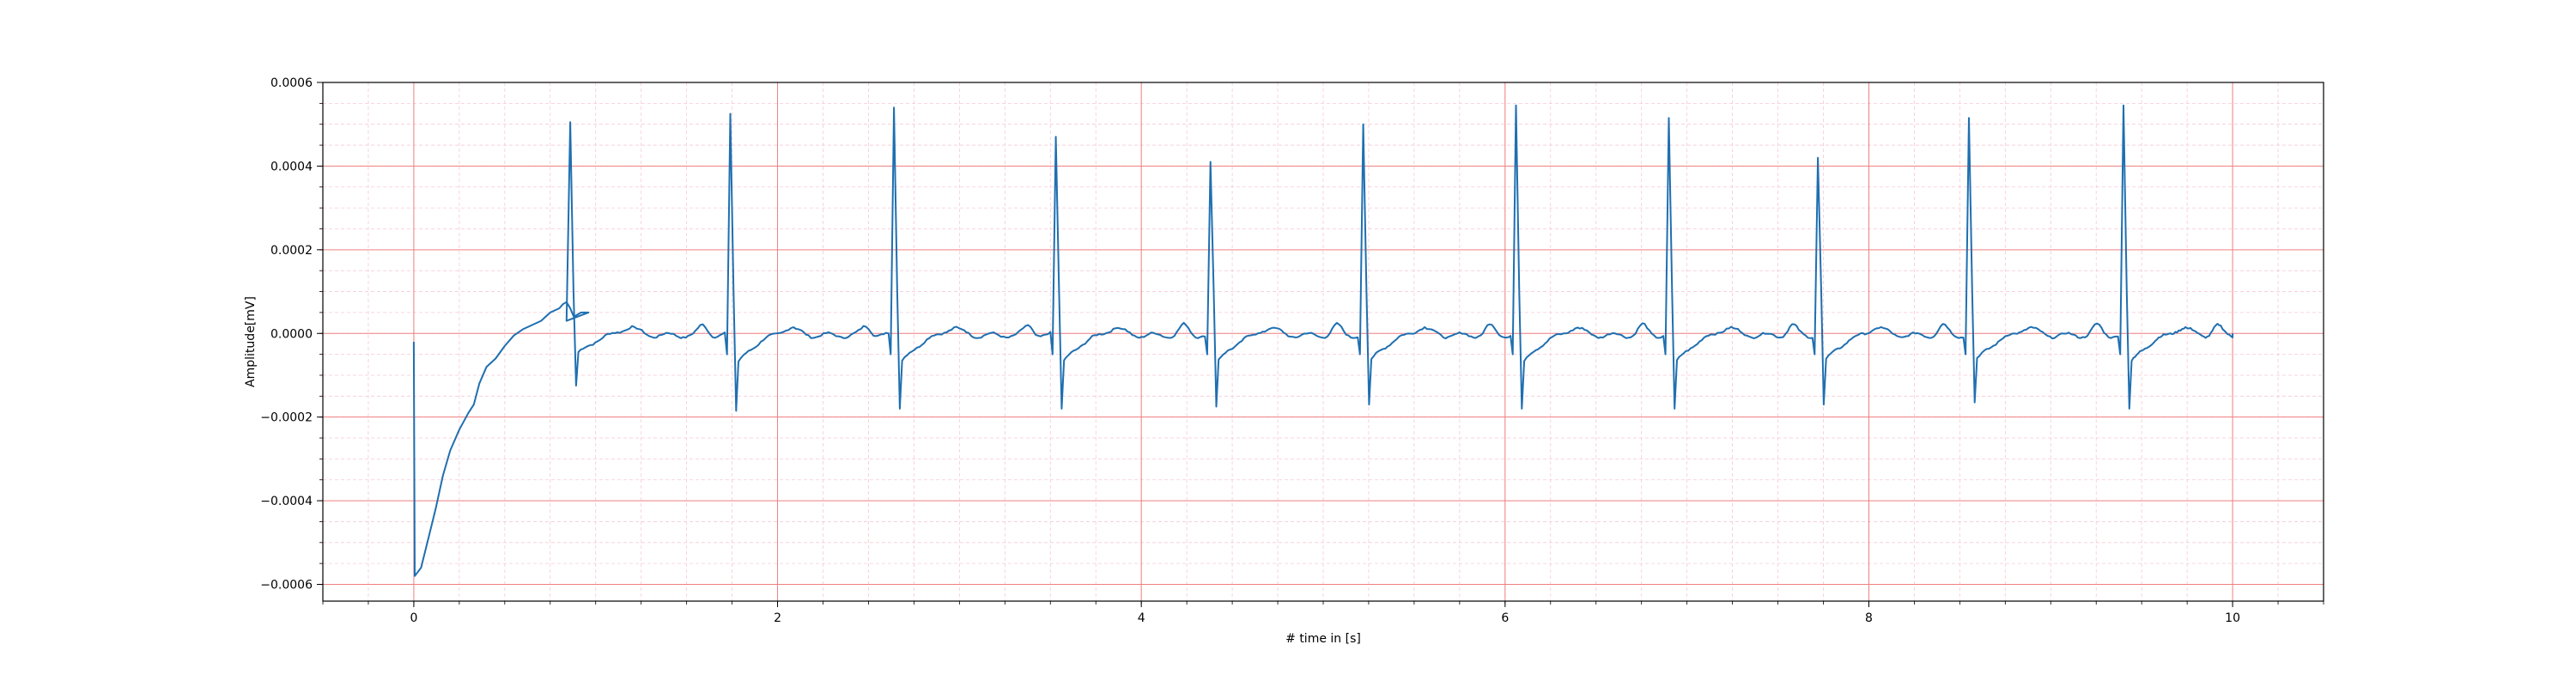  Describe the element at coordinates (1323, 639) in the screenshot. I see `x-axis-label: # time in [s]` at that location.